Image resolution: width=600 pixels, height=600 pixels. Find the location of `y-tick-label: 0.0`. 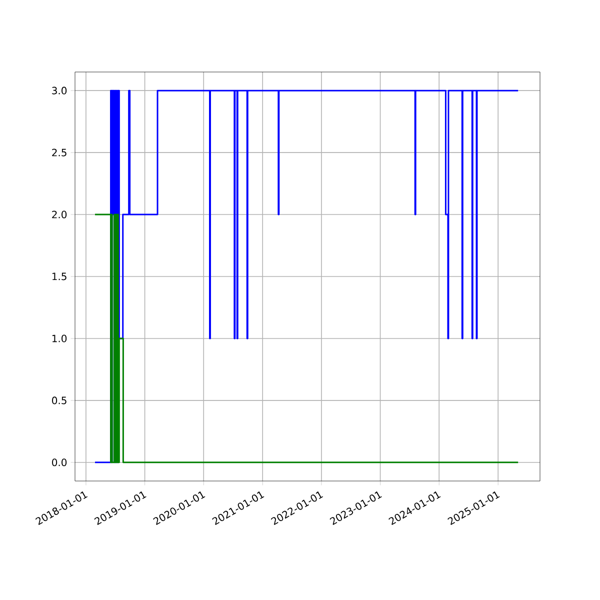

y-tick-label: 0.0 is located at coordinates (59, 462).